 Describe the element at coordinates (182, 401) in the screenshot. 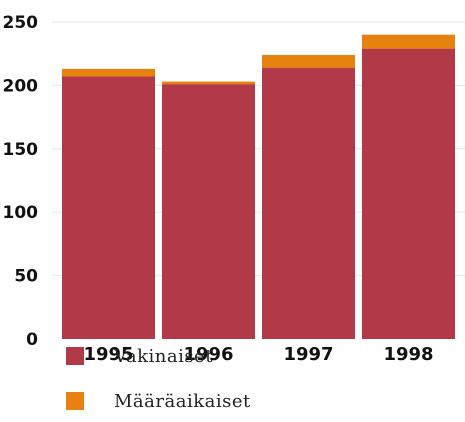

I see `legend-label: Määräaikaiset` at that location.